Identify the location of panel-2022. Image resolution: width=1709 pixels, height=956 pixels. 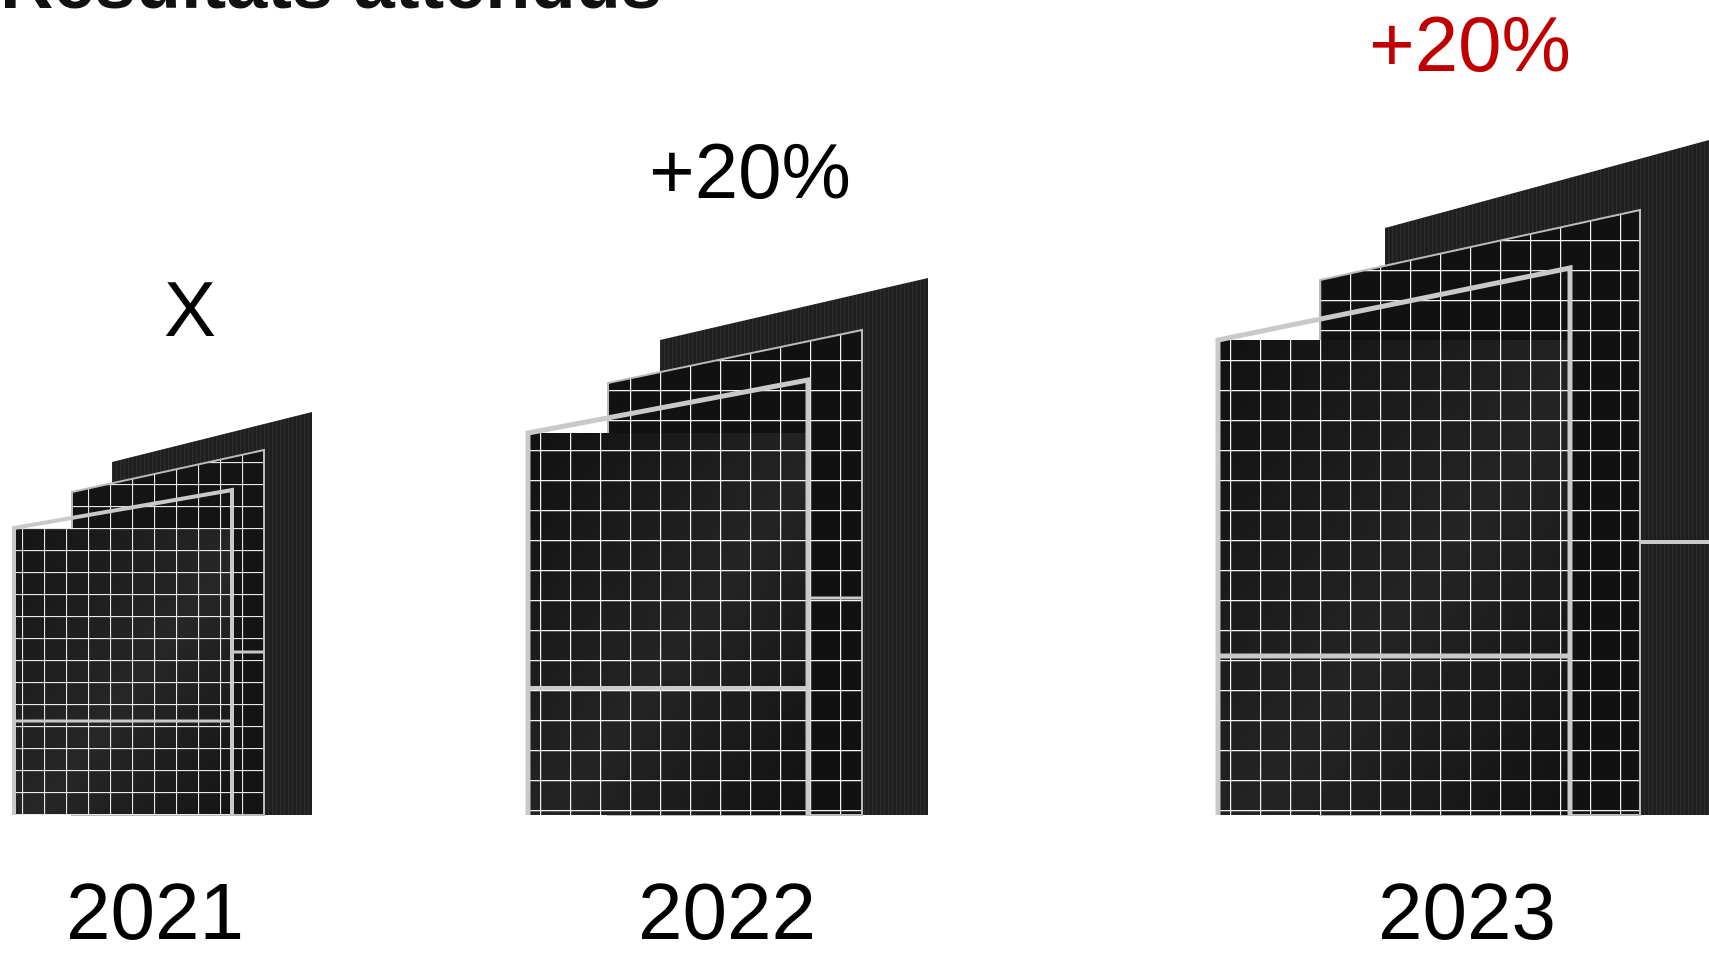
(726, 547).